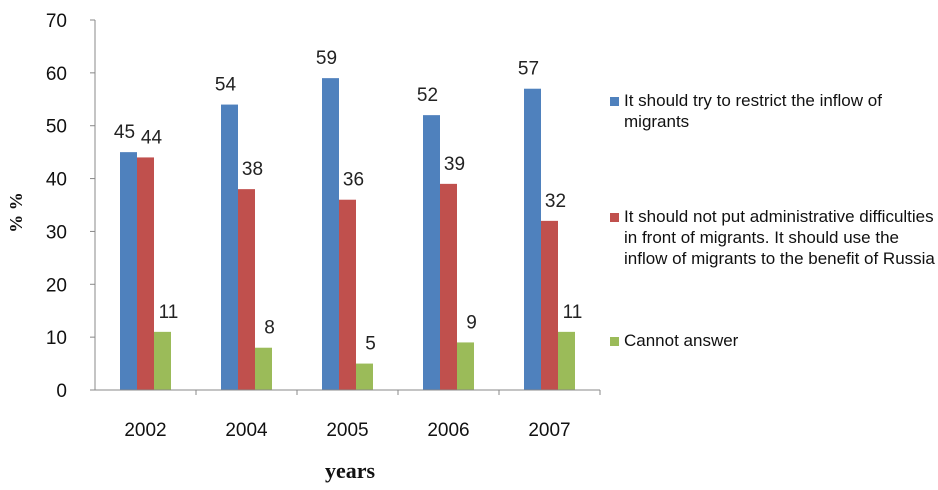 The width and height of the screenshot is (938, 490). I want to click on data-label: 59, so click(326, 58).